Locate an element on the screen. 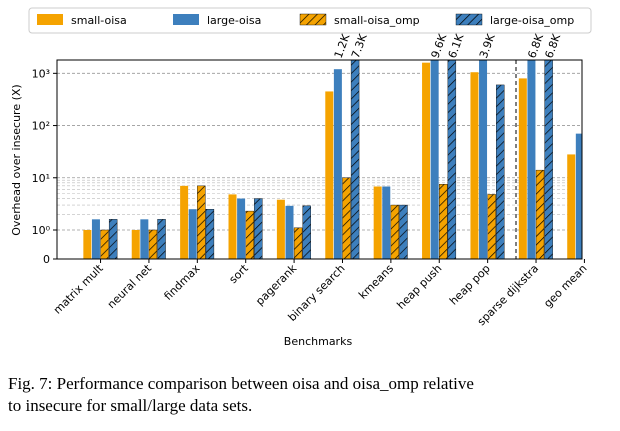 The image size is (620, 431). x-tick-label: heap push is located at coordinates (419, 287).